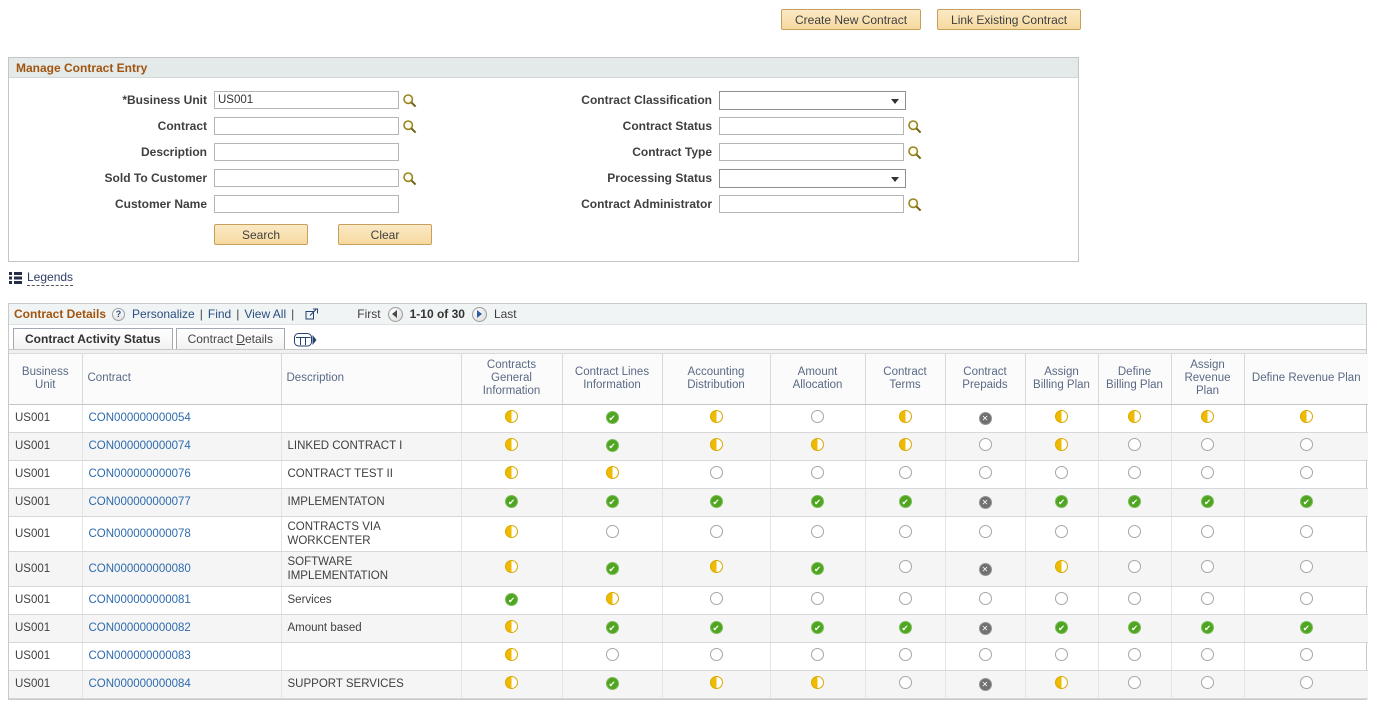  Describe the element at coordinates (306, 204) in the screenshot. I see `customer-name-input` at that location.